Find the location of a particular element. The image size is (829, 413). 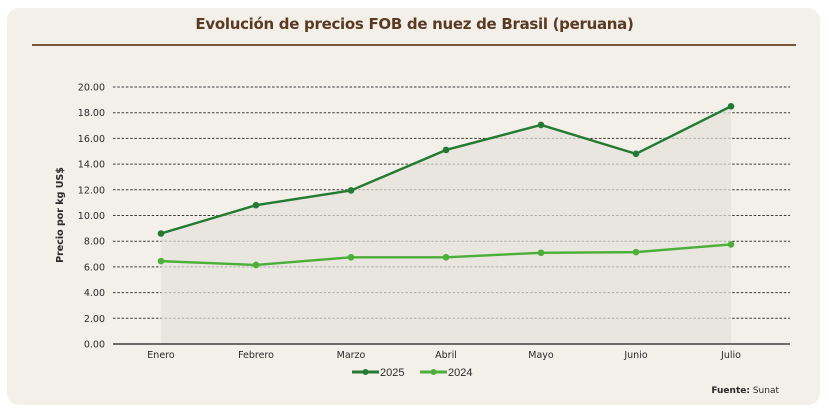

source-label: Fuente: is located at coordinates (730, 391).